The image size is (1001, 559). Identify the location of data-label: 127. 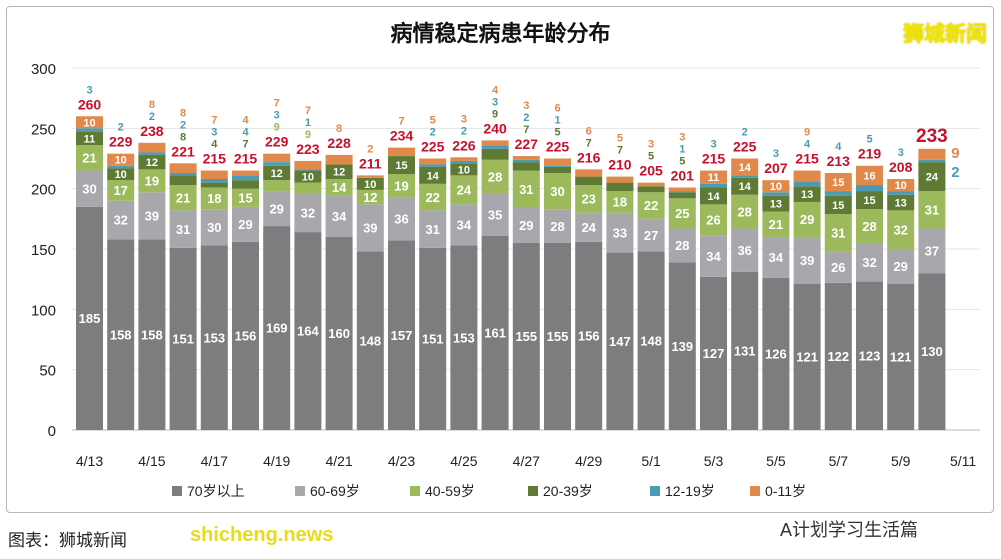
(714, 353).